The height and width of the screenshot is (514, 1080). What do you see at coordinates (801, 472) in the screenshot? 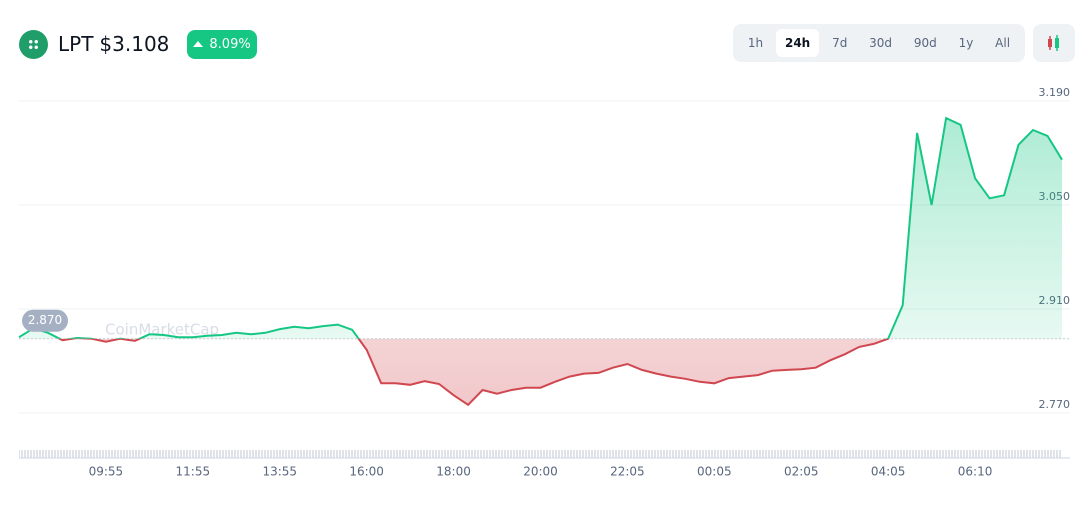
I see `x-tick-label: 02:05` at bounding box center [801, 472].